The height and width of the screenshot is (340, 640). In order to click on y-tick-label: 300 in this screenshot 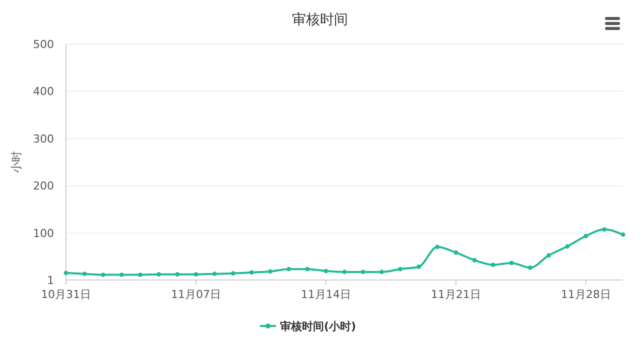, I will do `click(43, 139)`.